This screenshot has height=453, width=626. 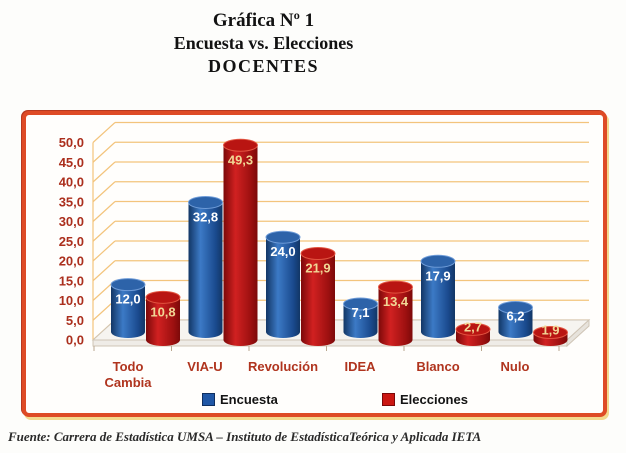 What do you see at coordinates (71, 300) in the screenshot?
I see `y-tick-label: 10,0` at bounding box center [71, 300].